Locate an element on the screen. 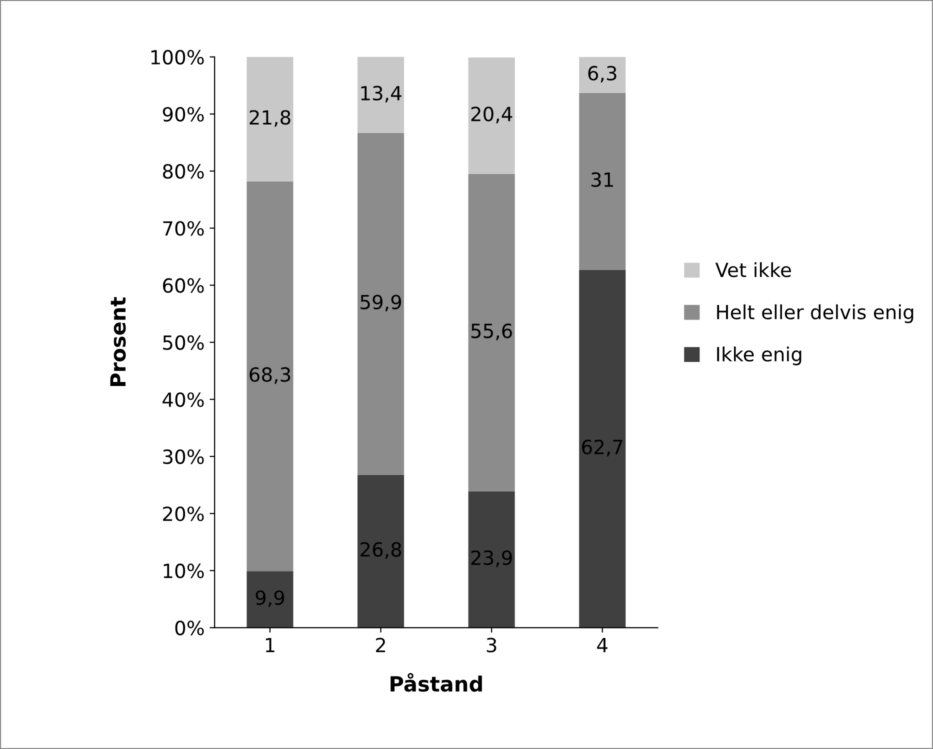 The height and width of the screenshot is (749, 933). y-tick-label: 0% is located at coordinates (189, 628).